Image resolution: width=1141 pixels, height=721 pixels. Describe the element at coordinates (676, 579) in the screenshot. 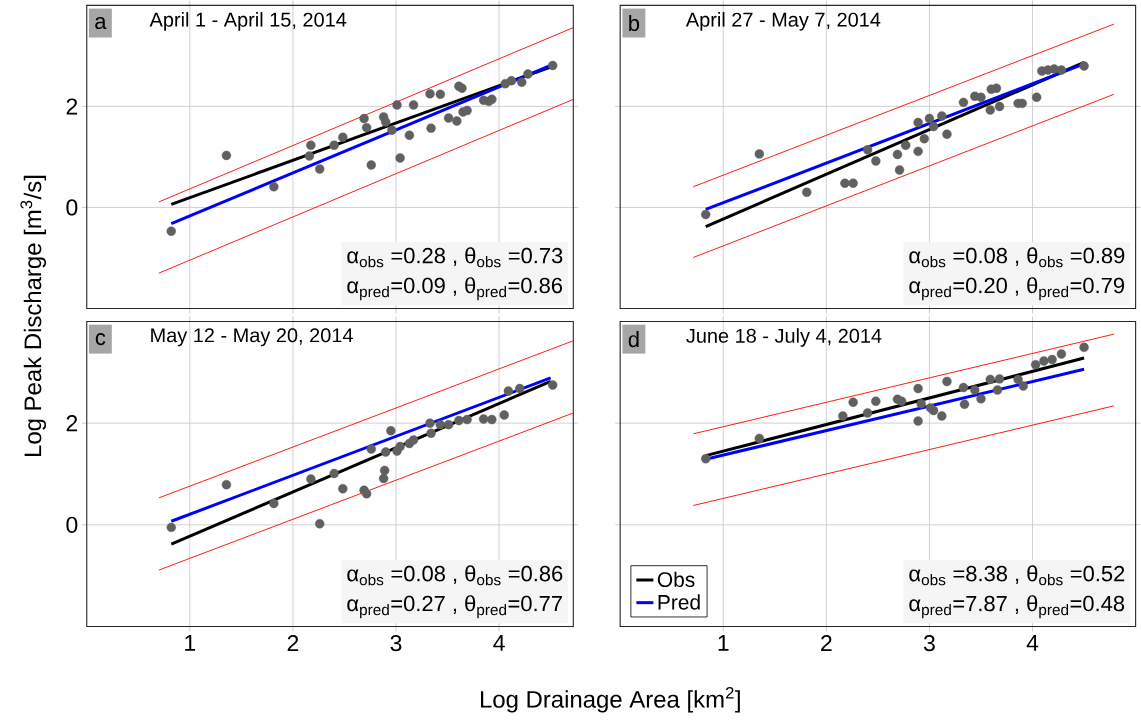

I see `legend-label: Obs` at that location.